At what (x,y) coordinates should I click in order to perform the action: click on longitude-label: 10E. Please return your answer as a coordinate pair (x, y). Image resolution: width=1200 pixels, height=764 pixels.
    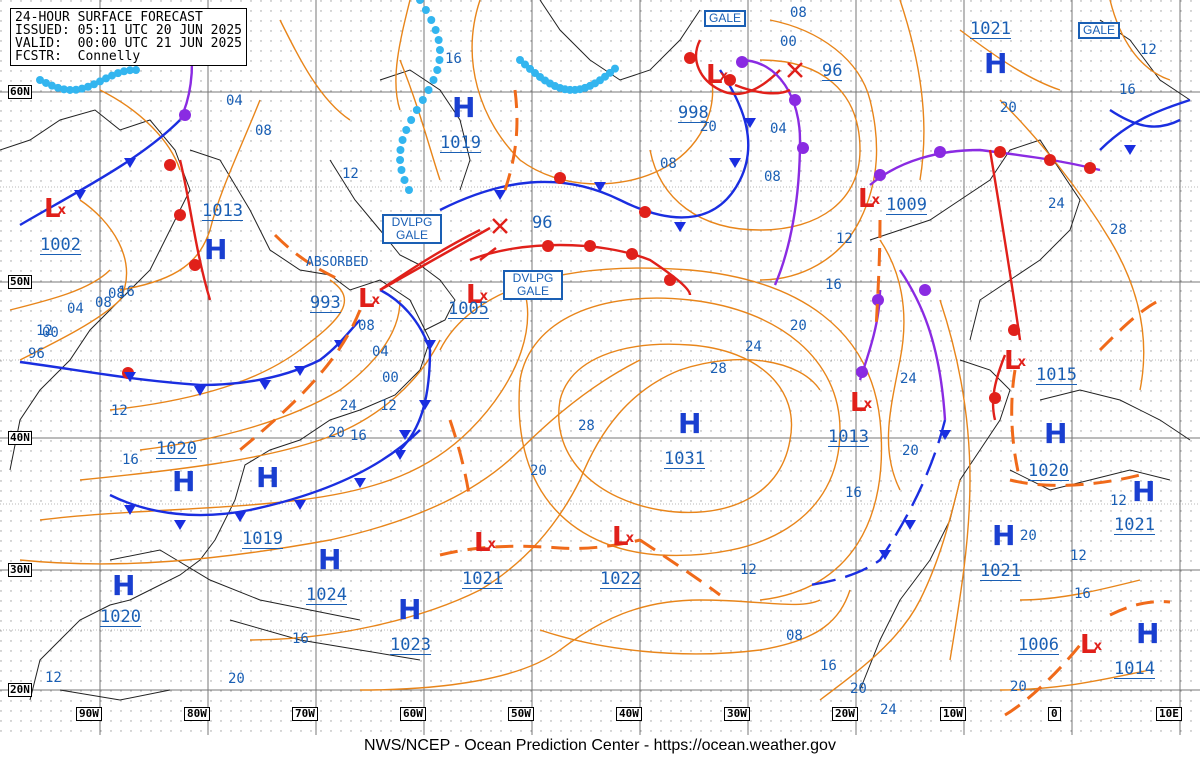
    Looking at the image, I should click on (1169, 714).